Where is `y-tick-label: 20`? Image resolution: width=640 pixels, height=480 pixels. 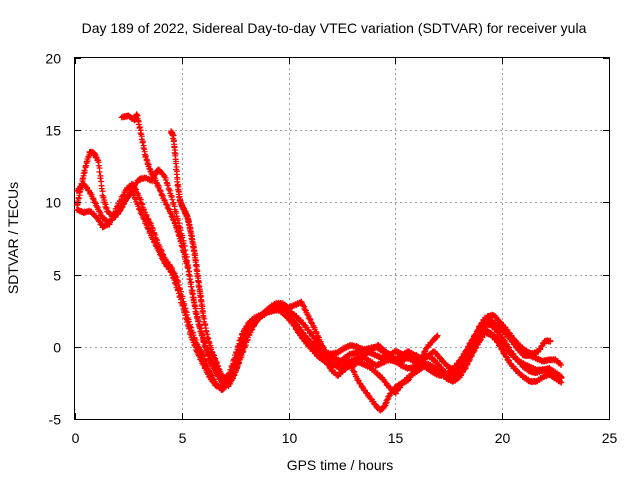
y-tick-label: 20 is located at coordinates (53, 59).